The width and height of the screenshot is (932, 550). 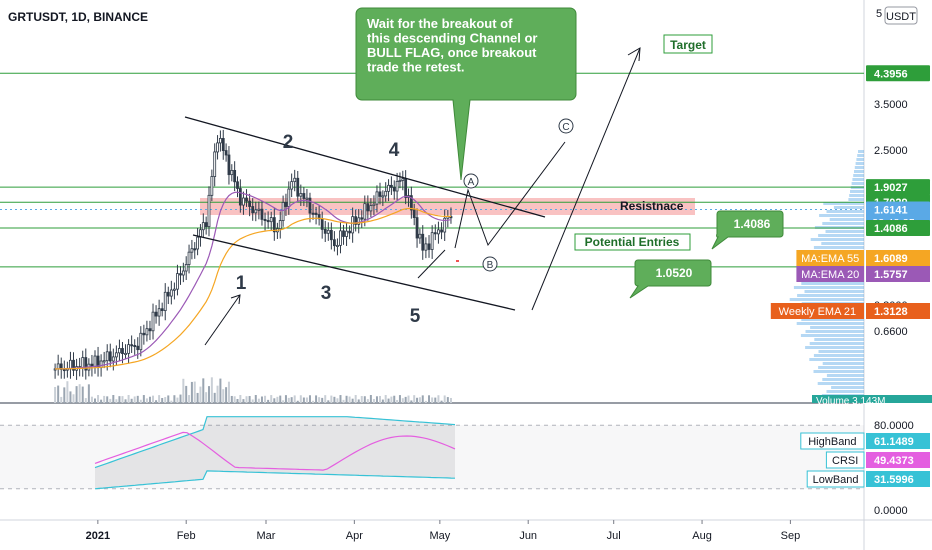 What do you see at coordinates (851, 401) in the screenshot?
I see `volume-label: Volume 3.143M` at bounding box center [851, 401].